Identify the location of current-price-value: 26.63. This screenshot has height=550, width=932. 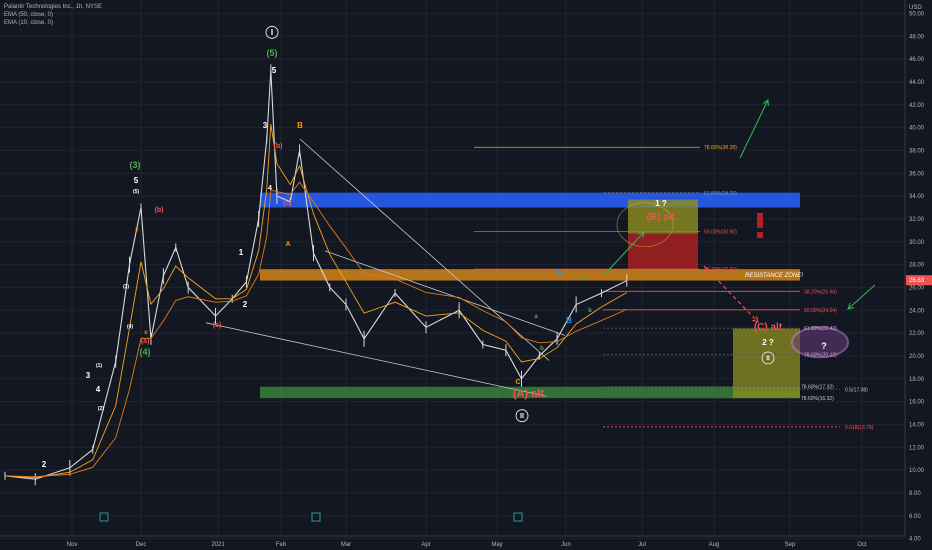
(917, 281).